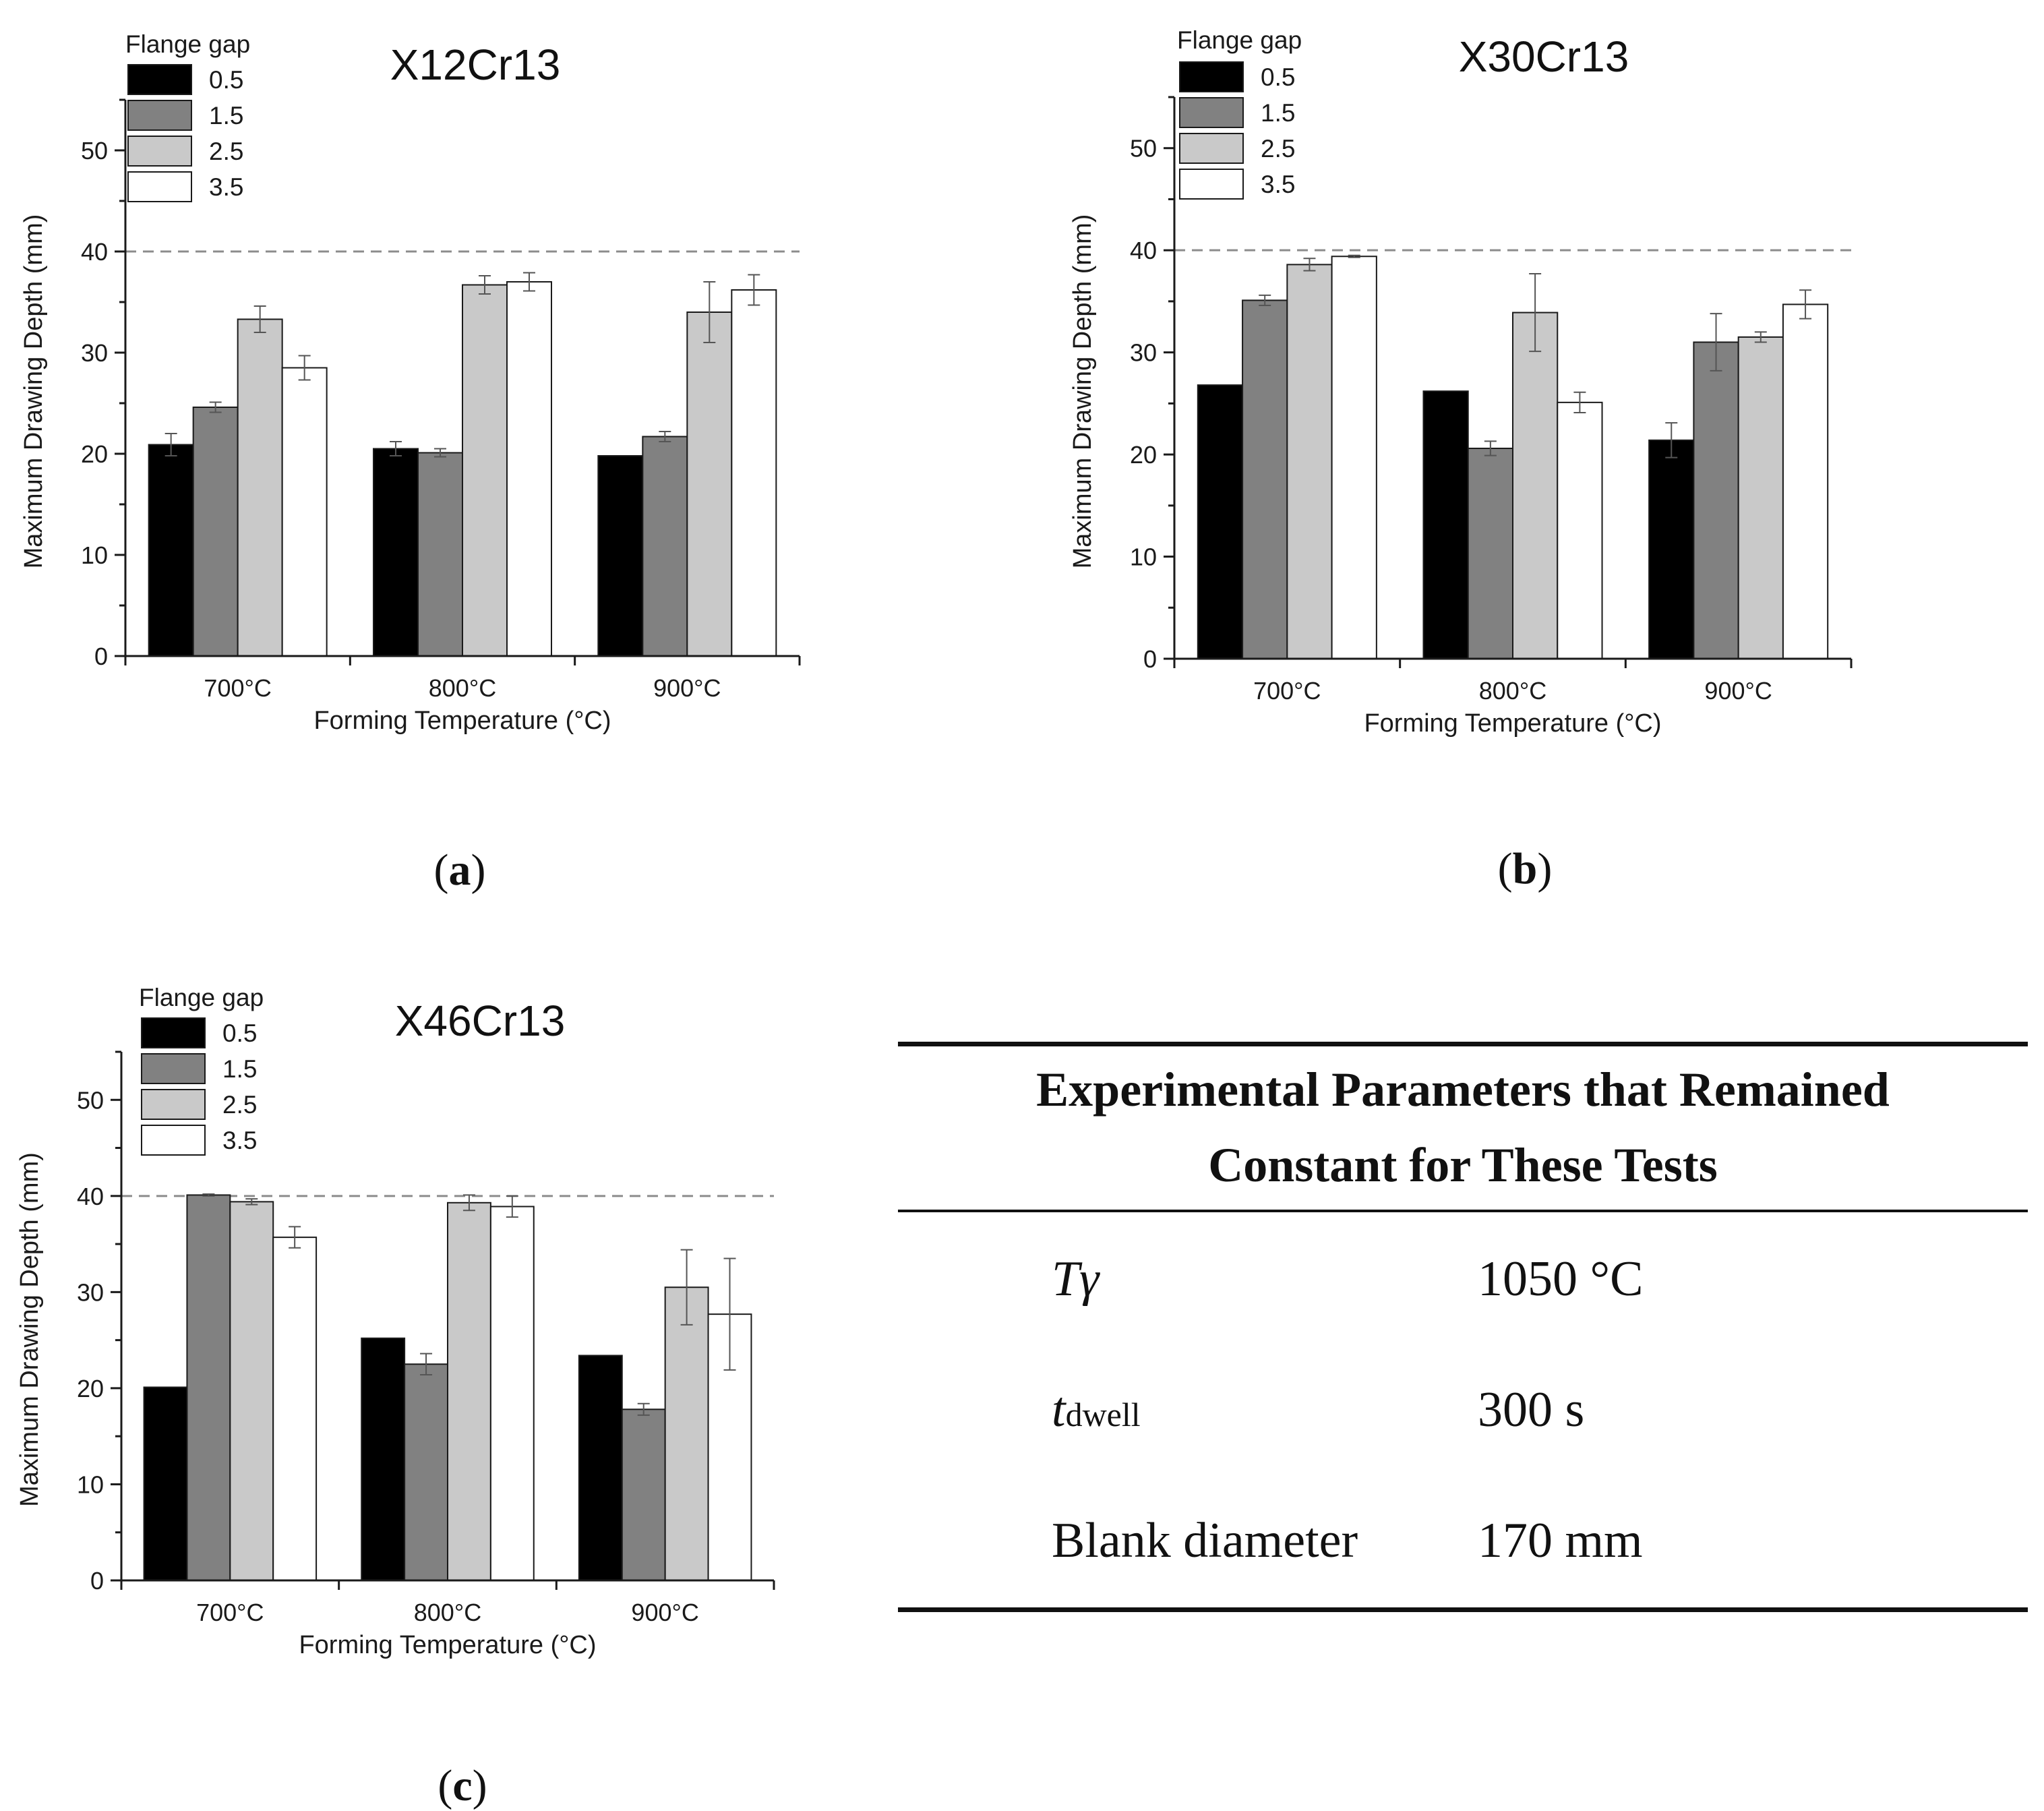 This screenshot has width=2044, height=1811. Describe the element at coordinates (1463, 1409) in the screenshot. I see `table-row-t-dwell: tdwell 300 s` at that location.